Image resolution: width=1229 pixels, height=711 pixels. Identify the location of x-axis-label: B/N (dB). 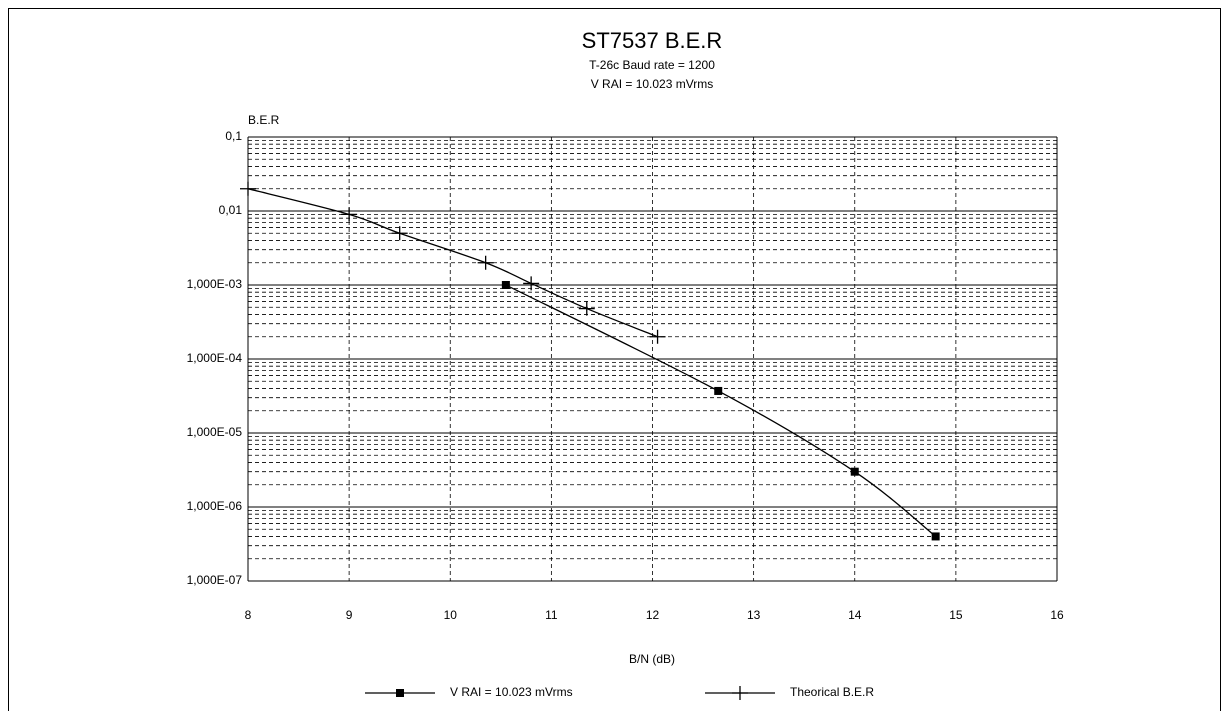
(652, 659).